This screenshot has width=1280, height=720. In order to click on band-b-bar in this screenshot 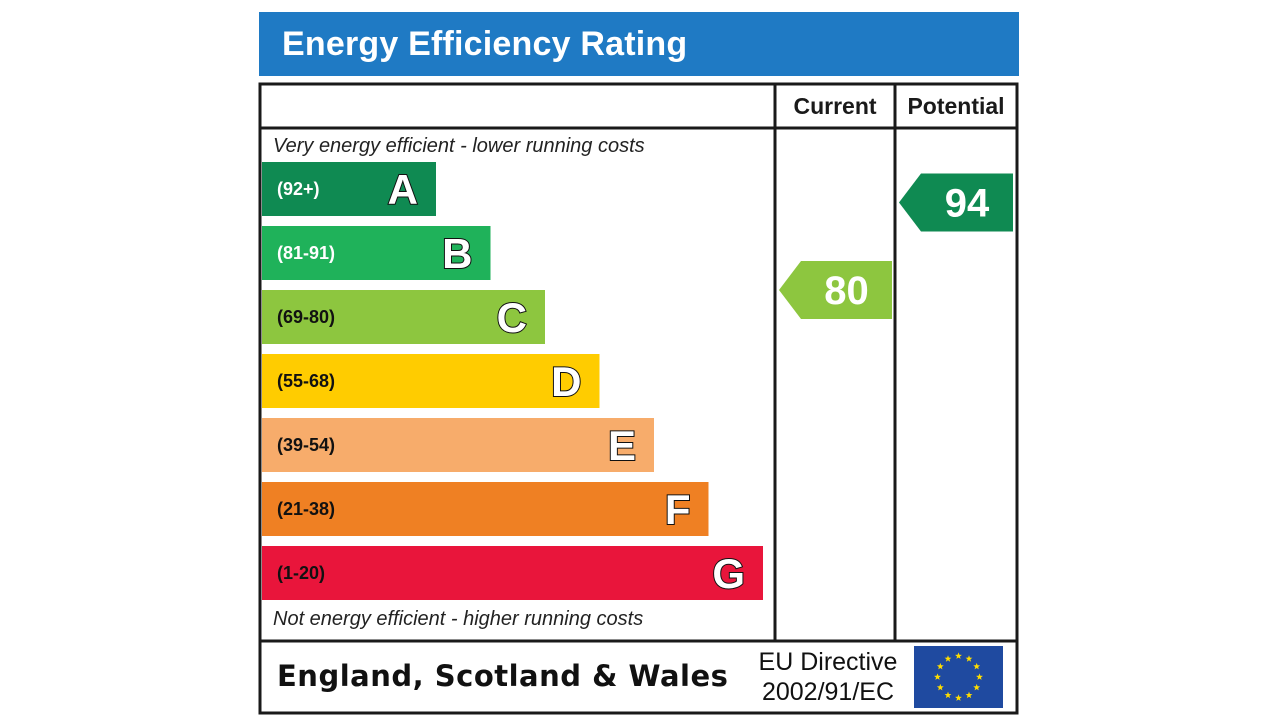, I will do `click(376, 253)`.